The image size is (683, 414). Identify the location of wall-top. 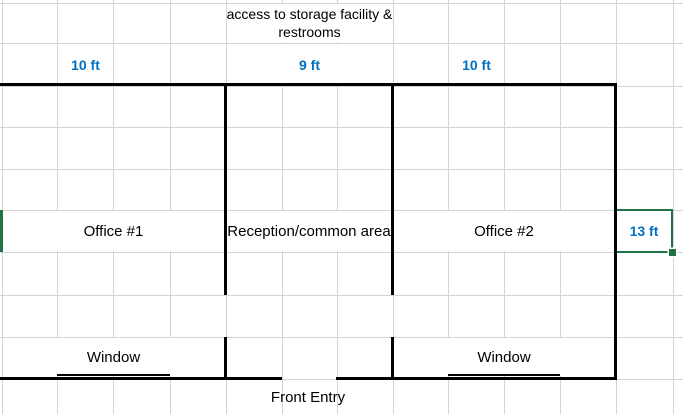
(308, 84).